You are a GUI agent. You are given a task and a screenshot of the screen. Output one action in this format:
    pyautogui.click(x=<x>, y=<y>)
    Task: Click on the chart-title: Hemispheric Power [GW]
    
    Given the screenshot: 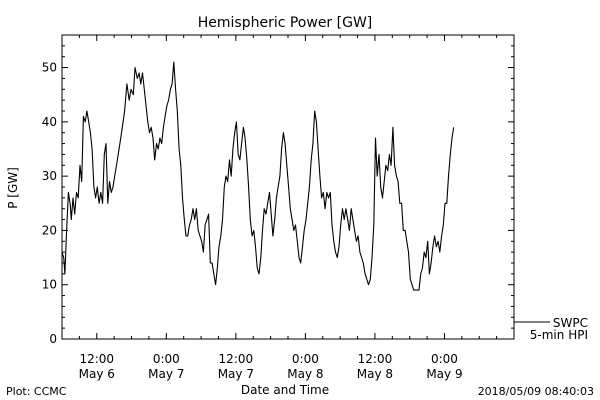 What is the action you would take?
    pyautogui.click(x=285, y=23)
    